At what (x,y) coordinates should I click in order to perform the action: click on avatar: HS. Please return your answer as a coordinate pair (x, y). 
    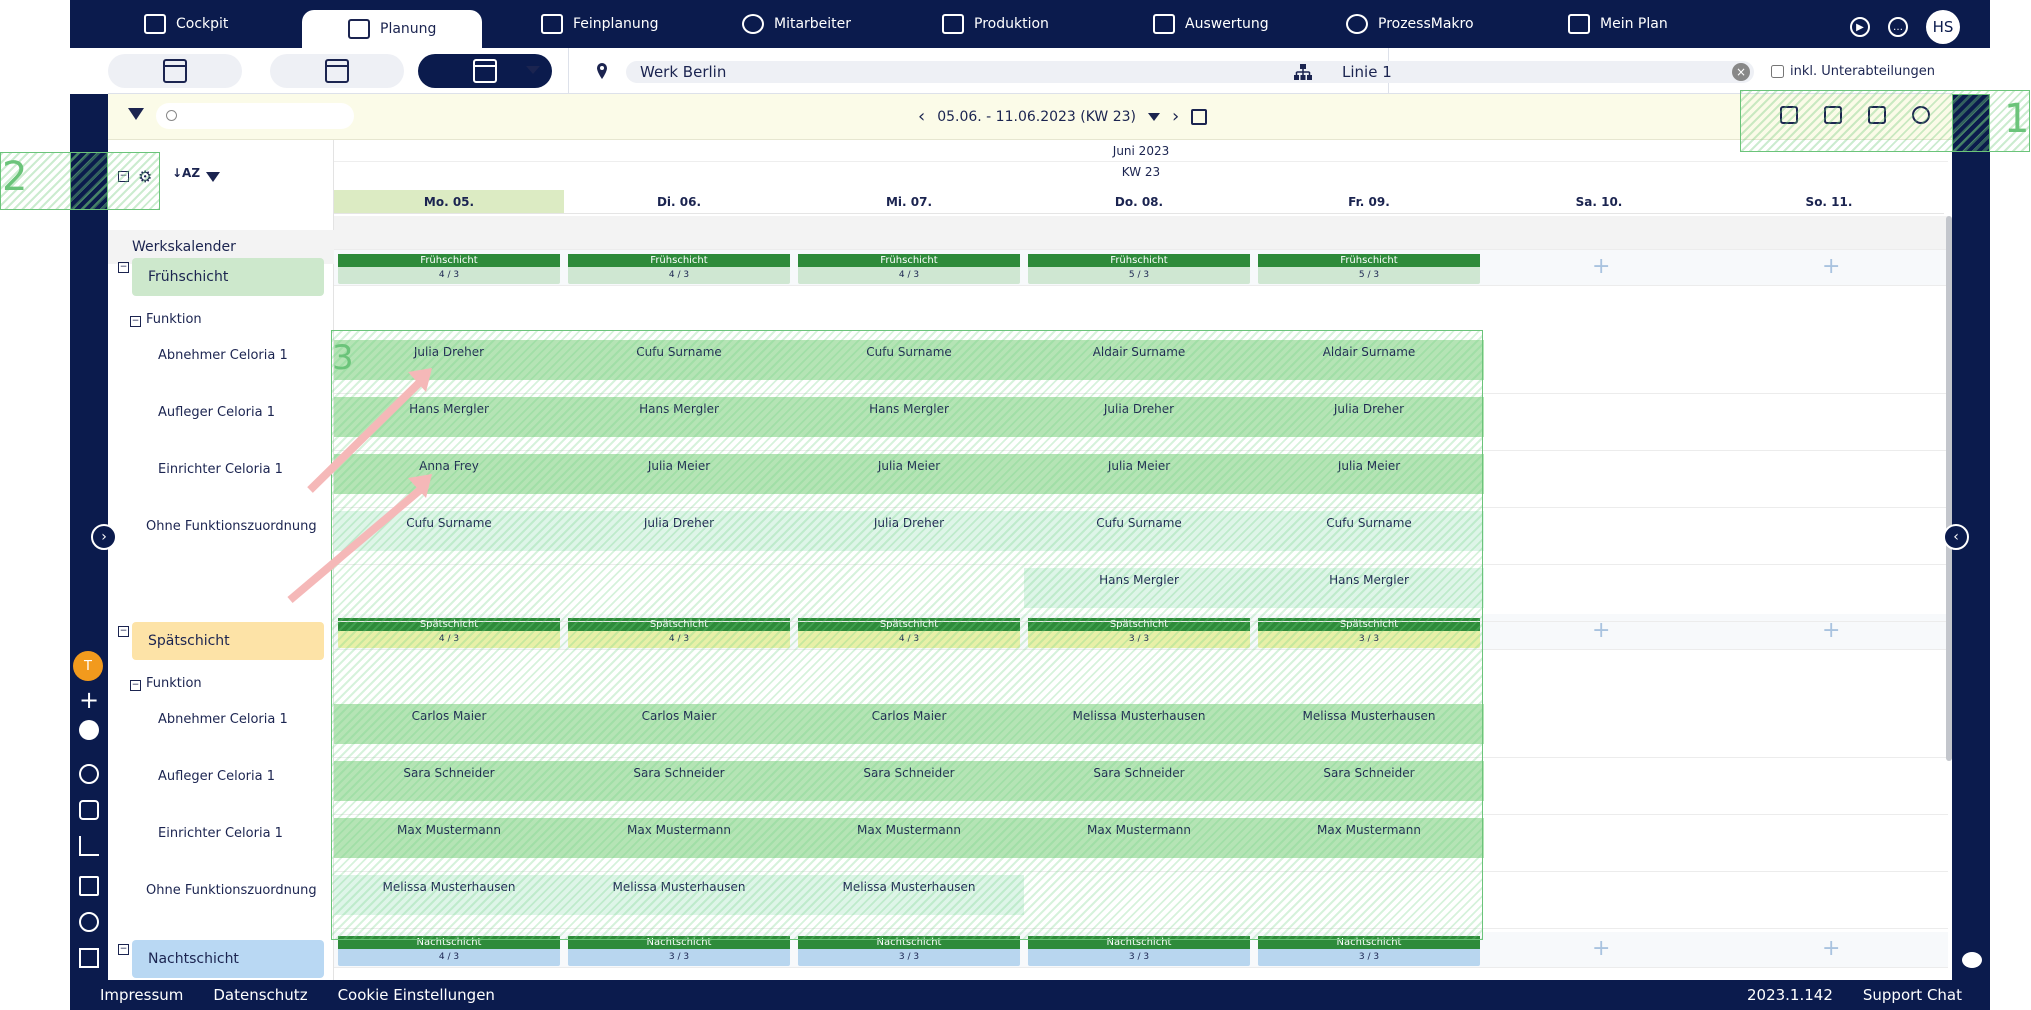
    Looking at the image, I should click on (1943, 27).